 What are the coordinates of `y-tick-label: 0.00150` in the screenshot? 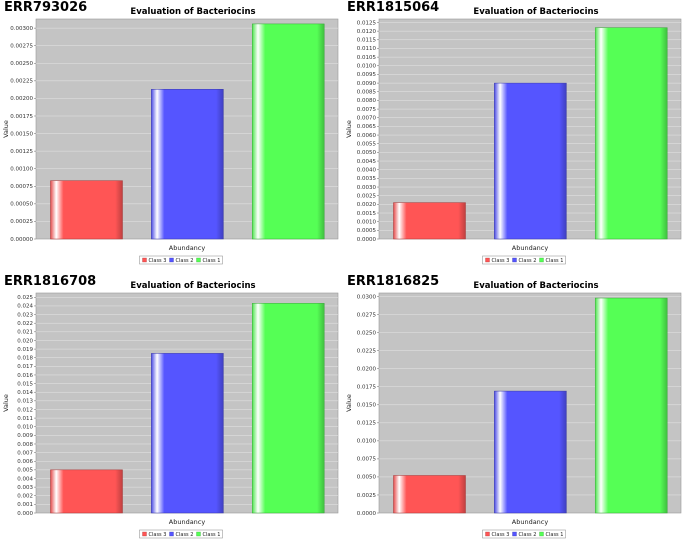 It's located at (21, 134).